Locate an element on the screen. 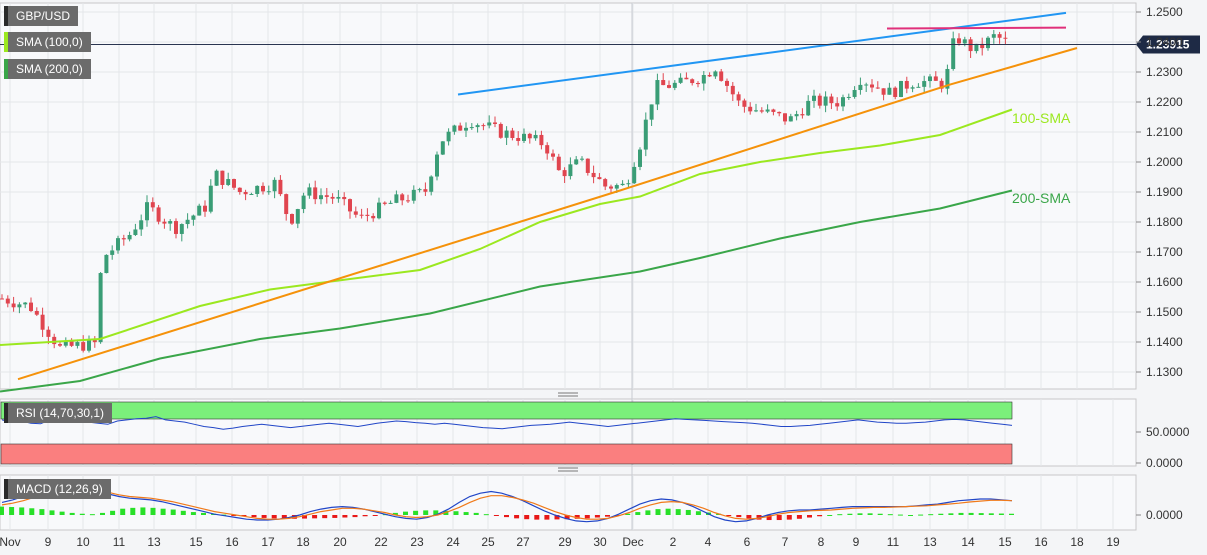  sma-200-label: SMA (200,0) is located at coordinates (49, 69).